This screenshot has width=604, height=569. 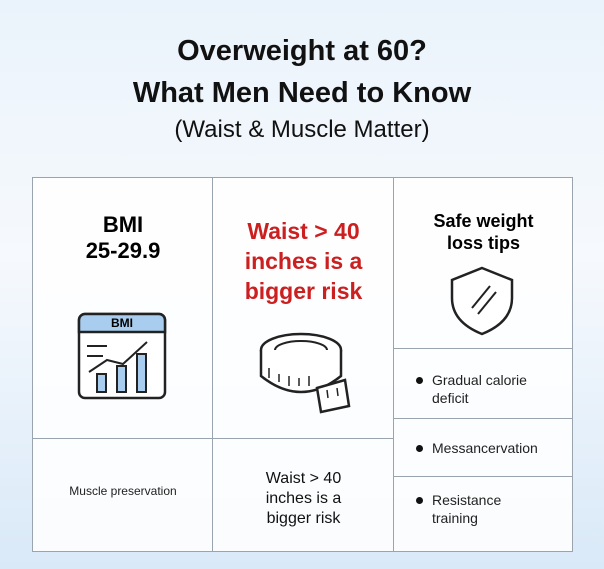 What do you see at coordinates (450, 398) in the screenshot?
I see `list-line: deficit` at bounding box center [450, 398].